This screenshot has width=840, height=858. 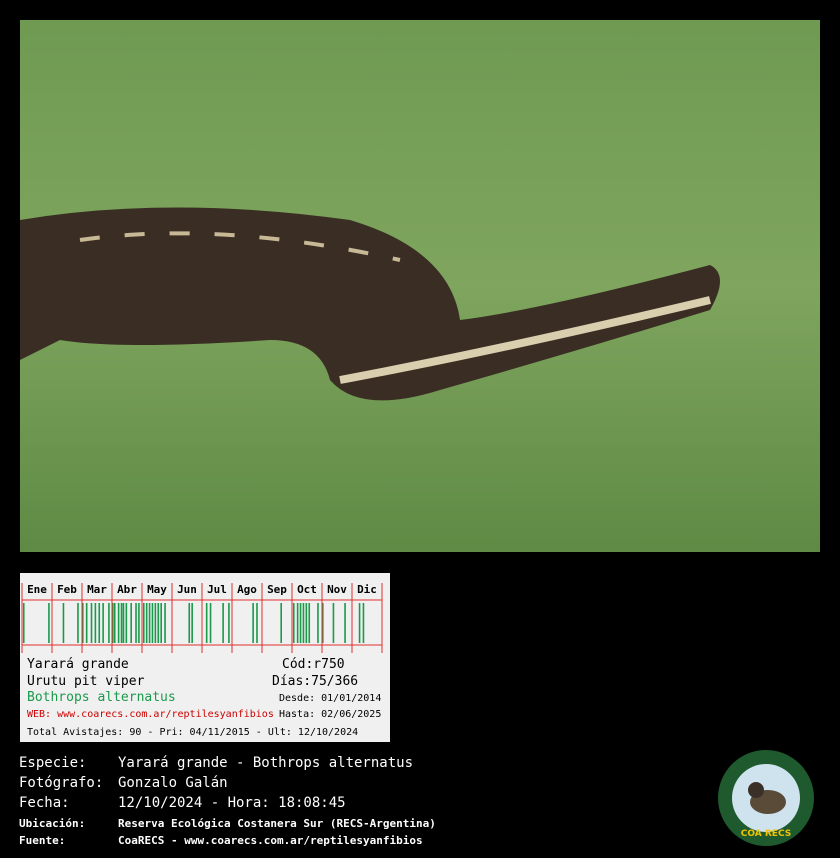 What do you see at coordinates (187, 589) in the screenshot?
I see `month-label: Jun` at bounding box center [187, 589].